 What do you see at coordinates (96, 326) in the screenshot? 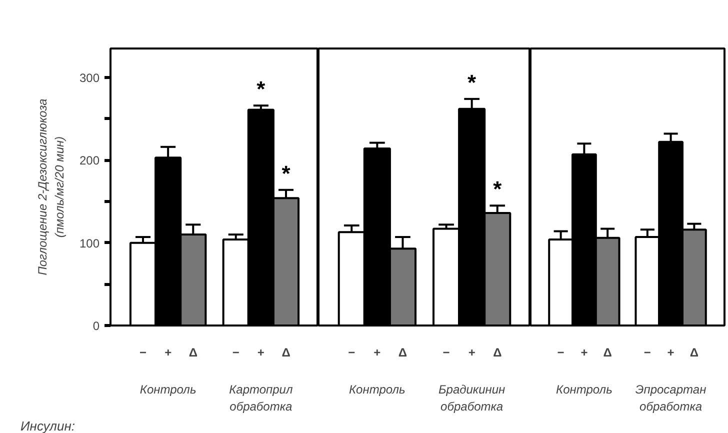
I see `y-tick-label: 0` at bounding box center [96, 326].